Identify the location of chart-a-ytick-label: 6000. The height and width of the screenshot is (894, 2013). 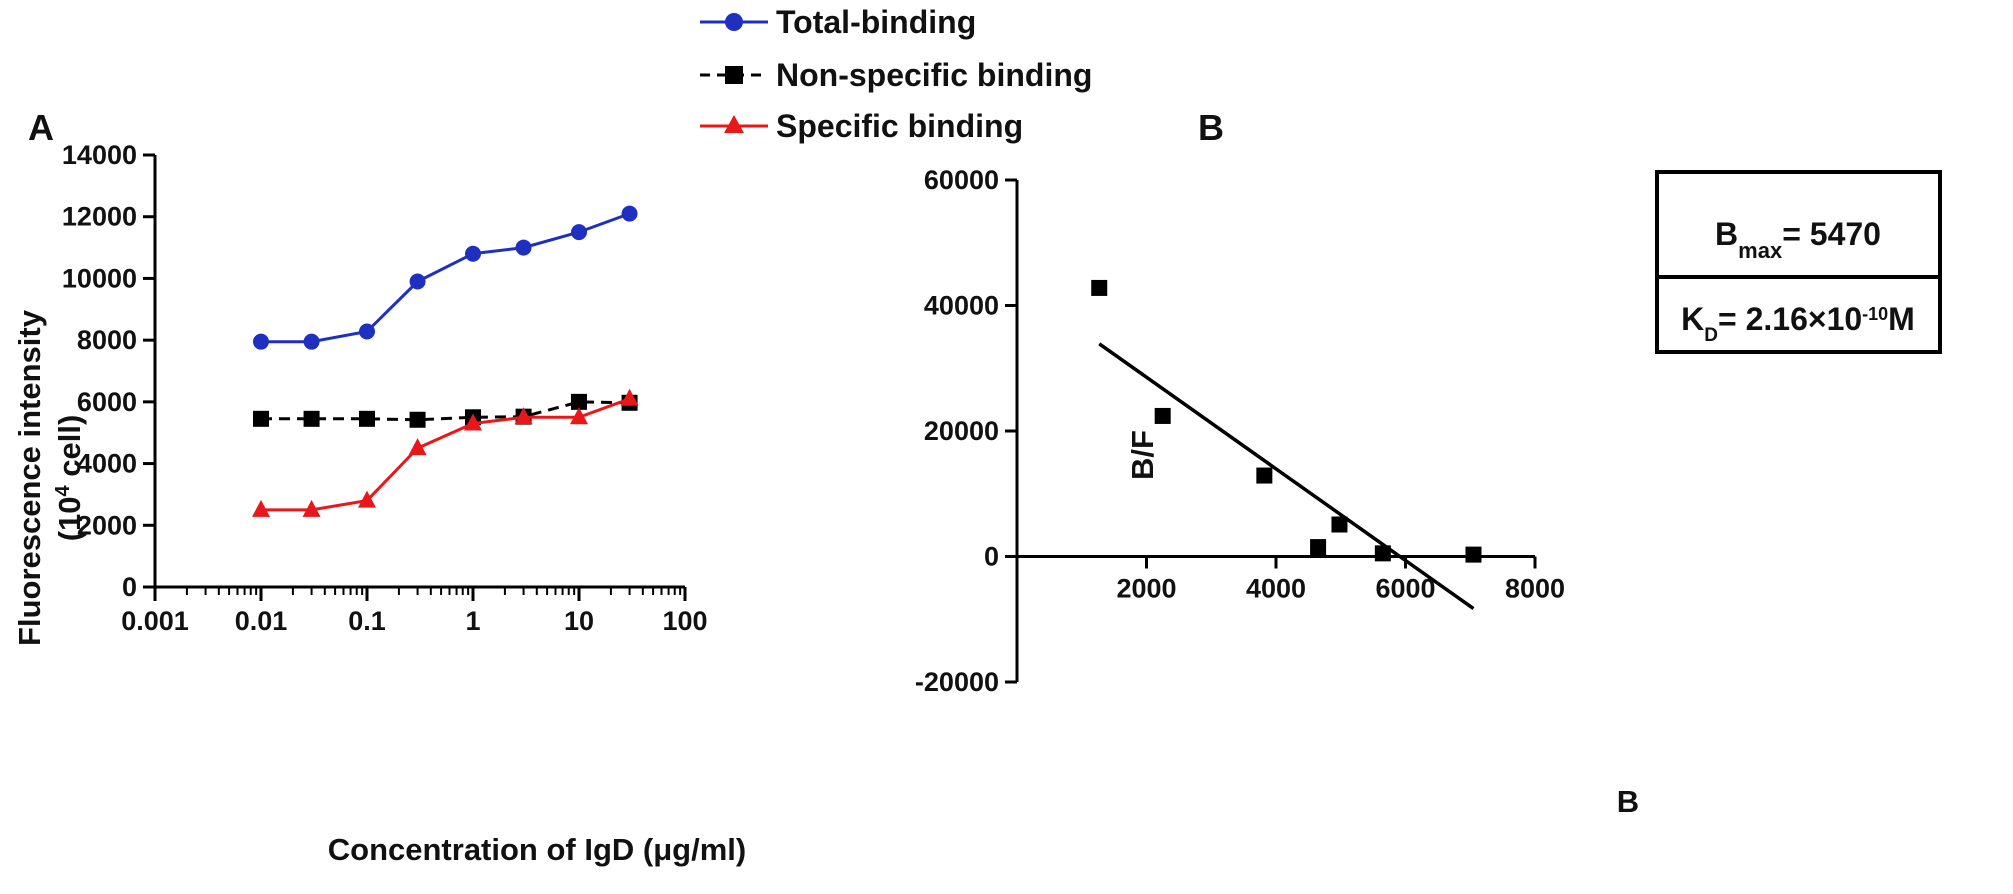
(107, 402).